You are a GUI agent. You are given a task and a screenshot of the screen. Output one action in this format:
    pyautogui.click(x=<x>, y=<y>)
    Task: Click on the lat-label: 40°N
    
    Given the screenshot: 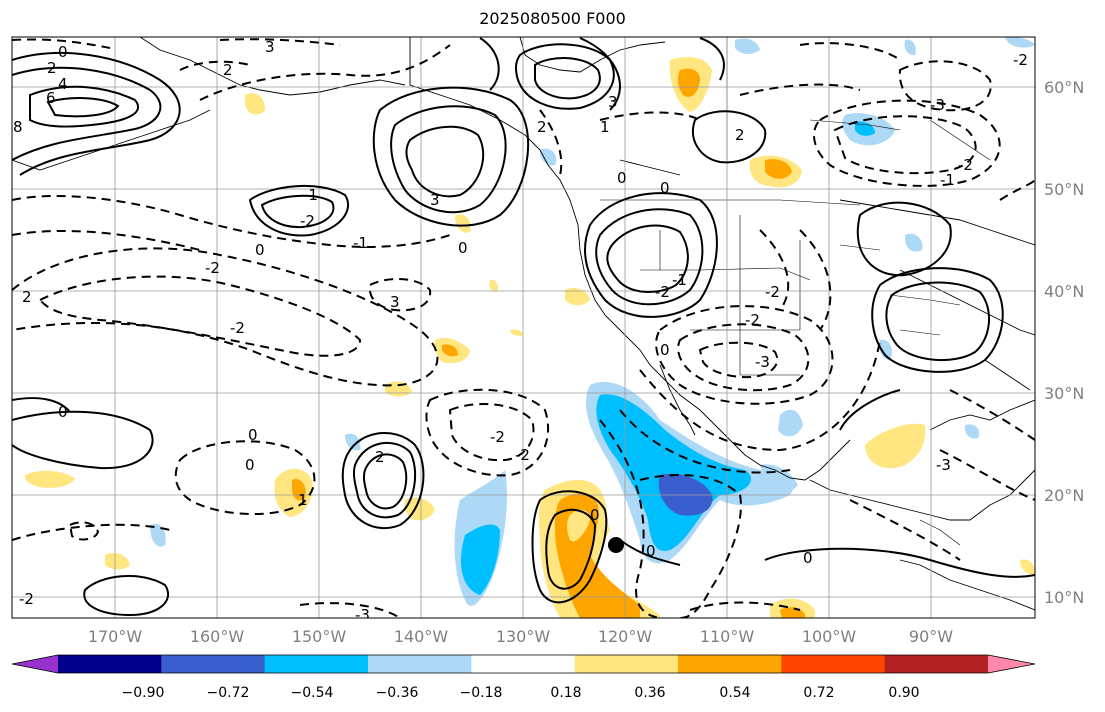 What is the action you would take?
    pyautogui.click(x=1064, y=291)
    